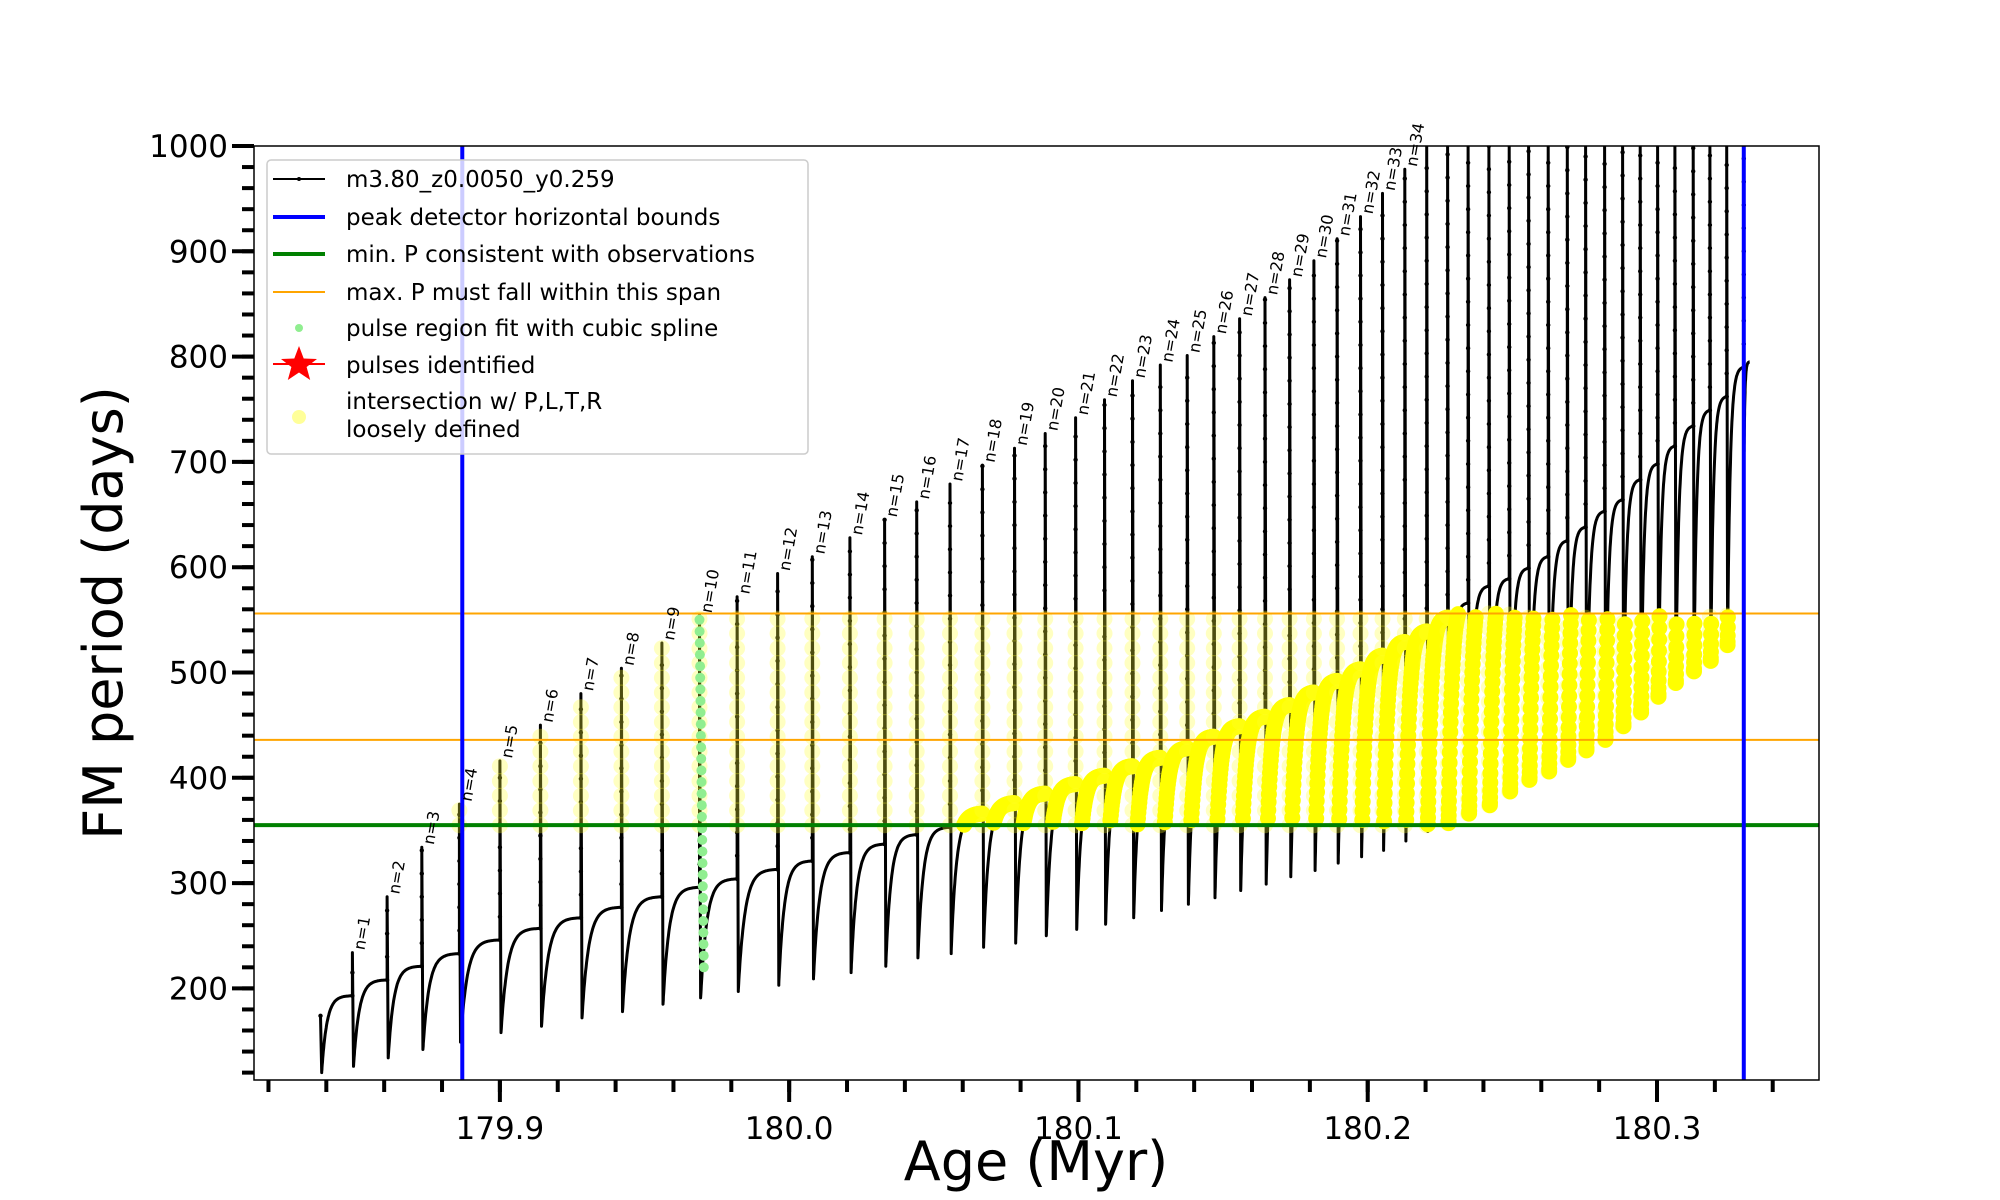 Image resolution: width=2000 pixels, height=1200 pixels. I want to click on legend-label-max-p: max. P must fall within this span, so click(533, 293).